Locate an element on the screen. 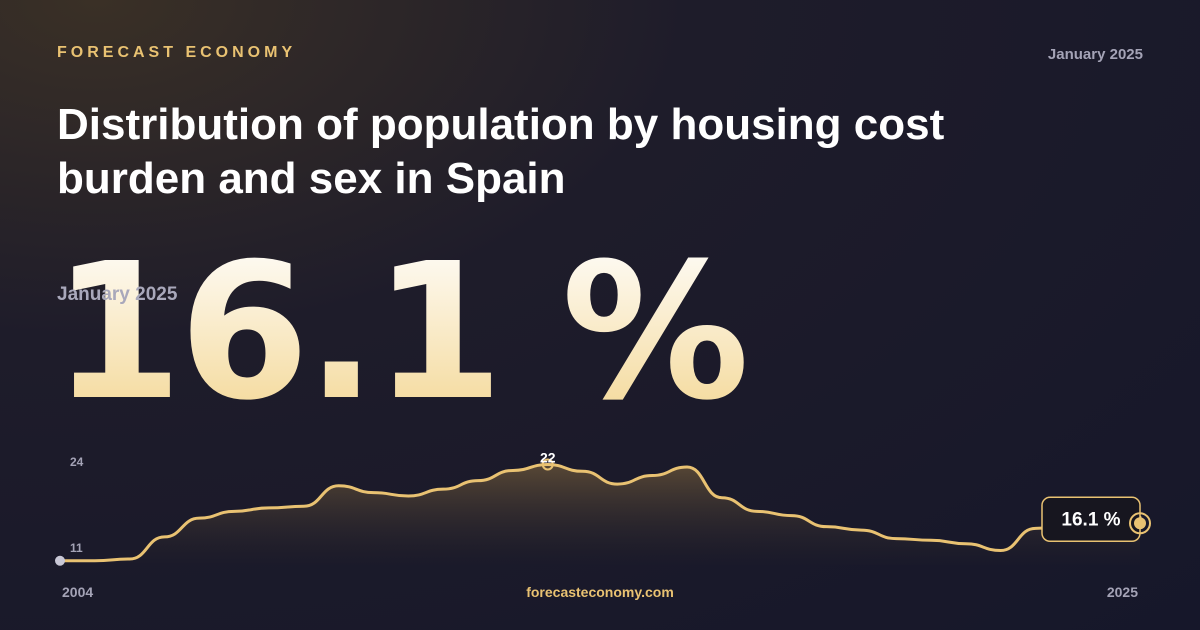  max-point is located at coordinates (547, 464).